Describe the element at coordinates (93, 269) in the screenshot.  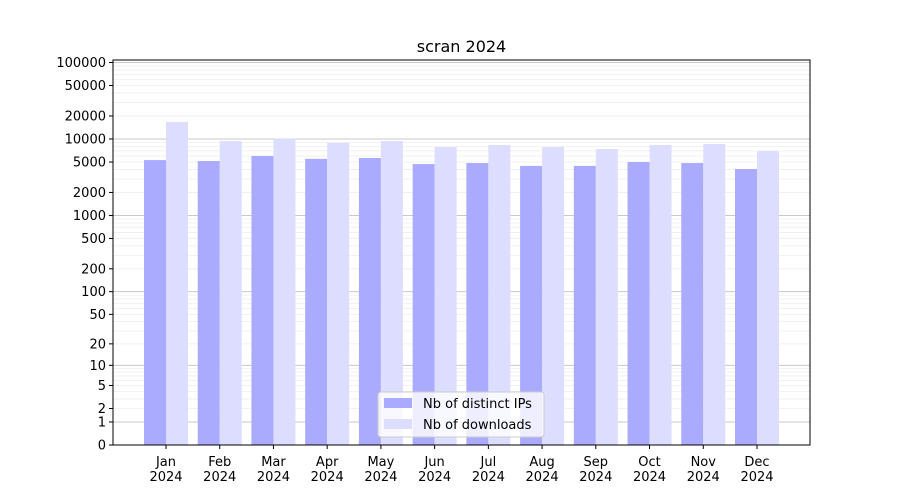
I see `y-tick-label: 200` at that location.